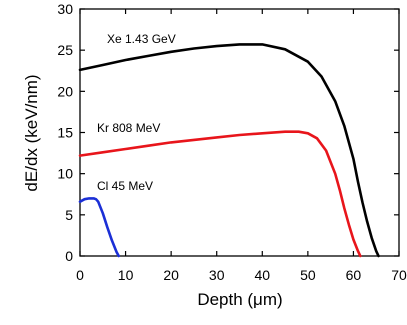 The height and width of the screenshot is (325, 407). I want to click on x-tick-label: 0, so click(80, 275).